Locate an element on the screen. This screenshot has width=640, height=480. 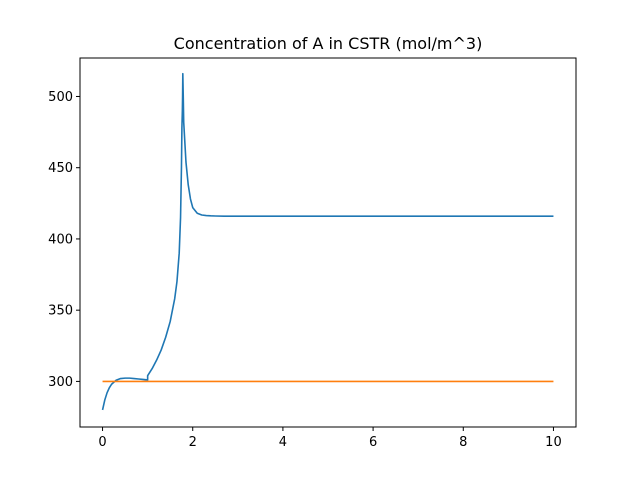
y-axis: 300 350 400 450 500 is located at coordinates (64, 240).